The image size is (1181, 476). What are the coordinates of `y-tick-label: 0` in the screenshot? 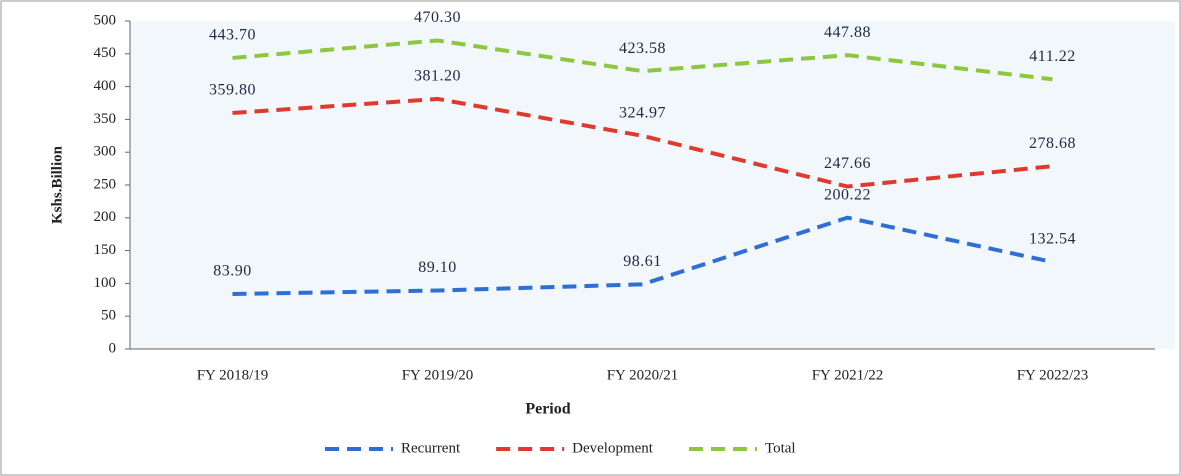 It's located at (113, 348).